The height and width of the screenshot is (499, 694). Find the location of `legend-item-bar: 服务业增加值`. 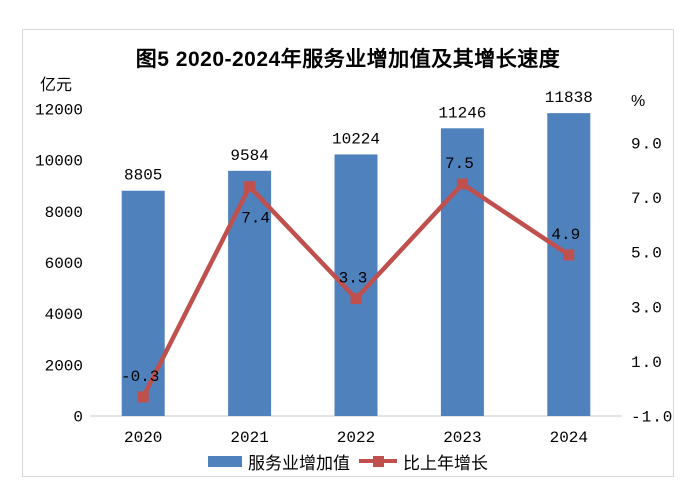

legend-item-bar: 服务业增加值 is located at coordinates (279, 461).